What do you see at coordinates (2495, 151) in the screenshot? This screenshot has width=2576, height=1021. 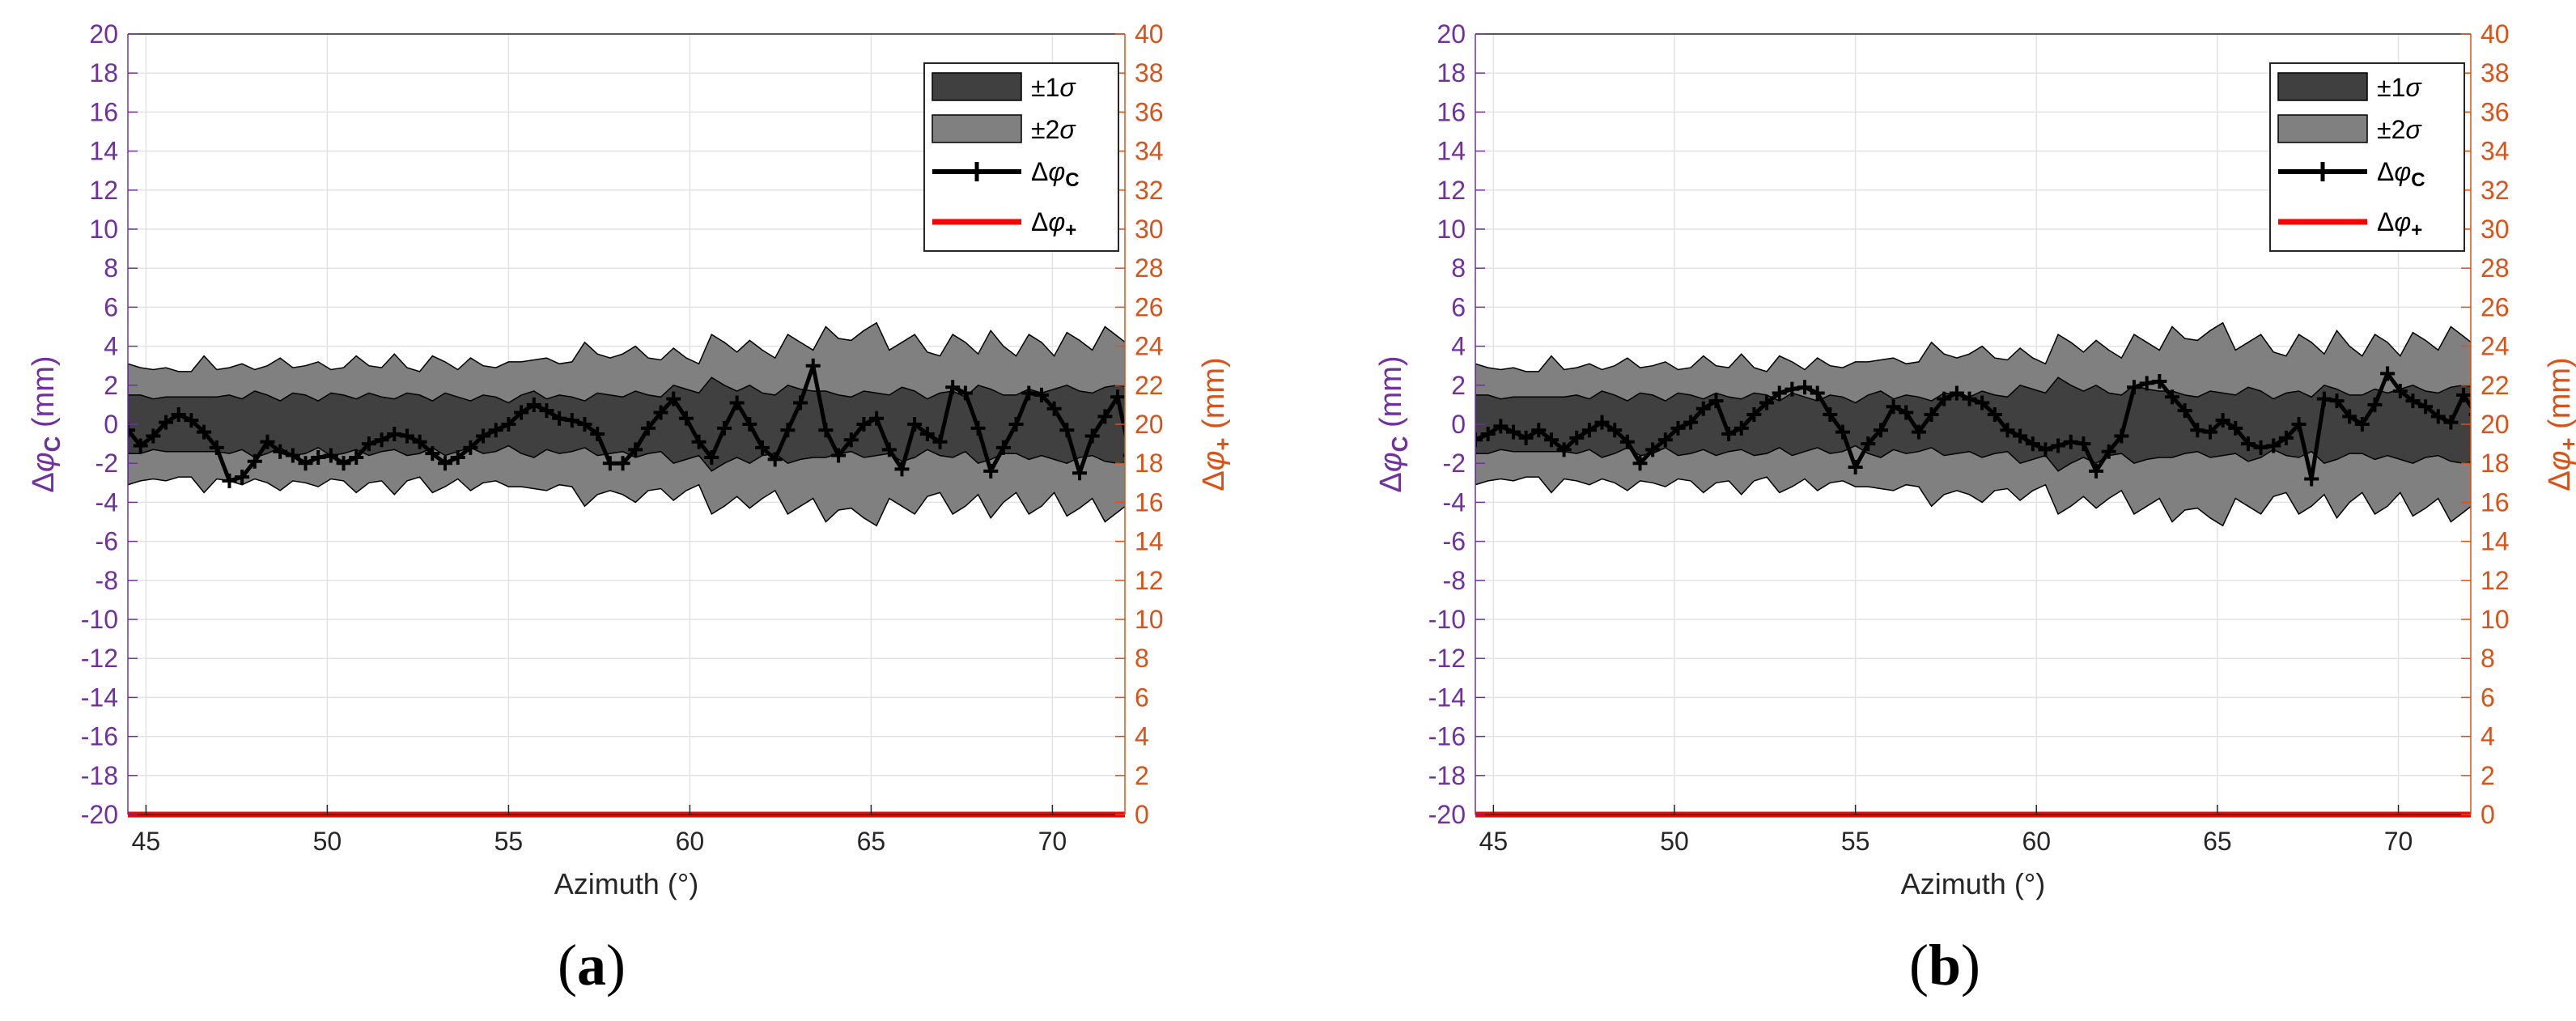 I see `y-right-tick-label: 34` at bounding box center [2495, 151].